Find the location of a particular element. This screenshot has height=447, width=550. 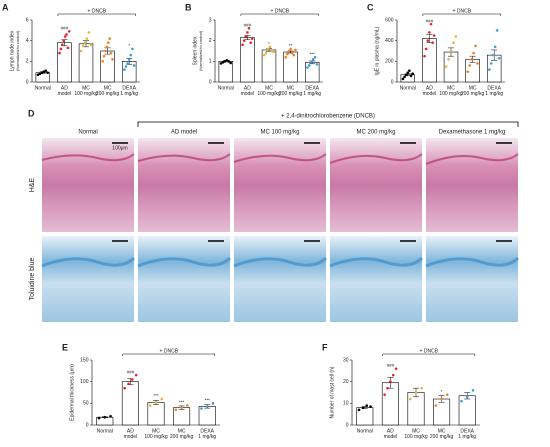

y-tick-label: 6 is located at coordinates (27, 20).